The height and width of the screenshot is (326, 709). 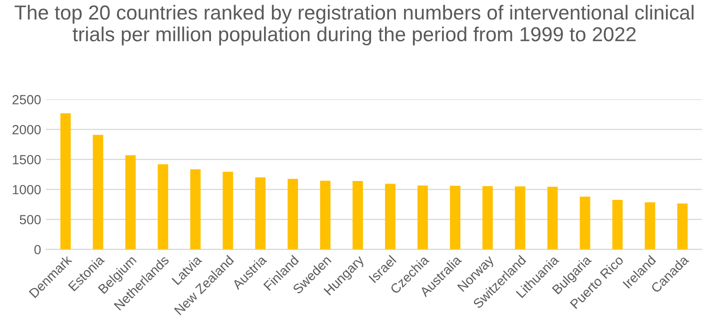 I want to click on chart-title: The top 20 countries ranked by registration numbers of interventional clinical trials per million population during the period from 1999 to 2022, so click(x=354, y=25).